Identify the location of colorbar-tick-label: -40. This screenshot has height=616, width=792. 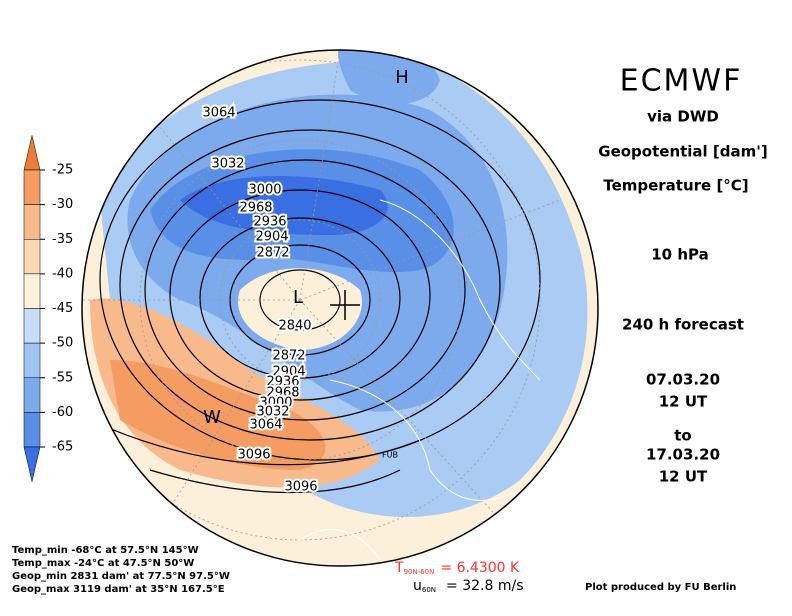
(62, 273).